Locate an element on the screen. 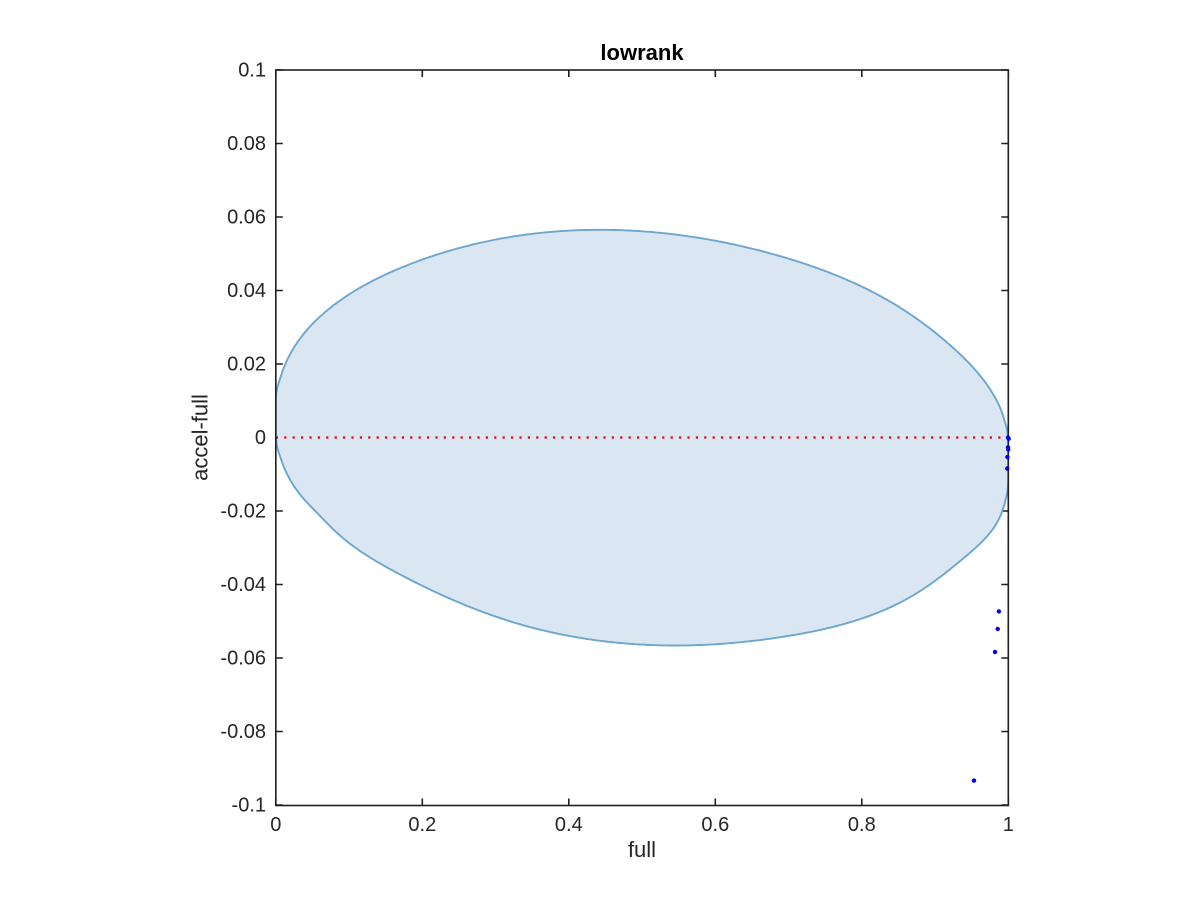 The height and width of the screenshot is (900, 1200). svg-text: 0.08 is located at coordinates (246, 144).